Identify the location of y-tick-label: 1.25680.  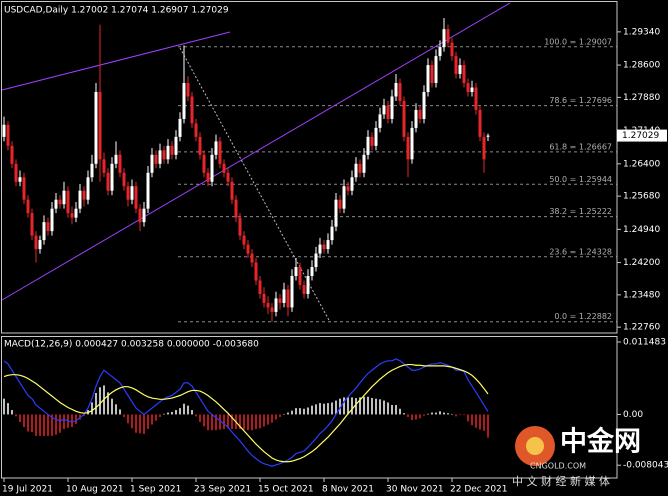
(641, 197).